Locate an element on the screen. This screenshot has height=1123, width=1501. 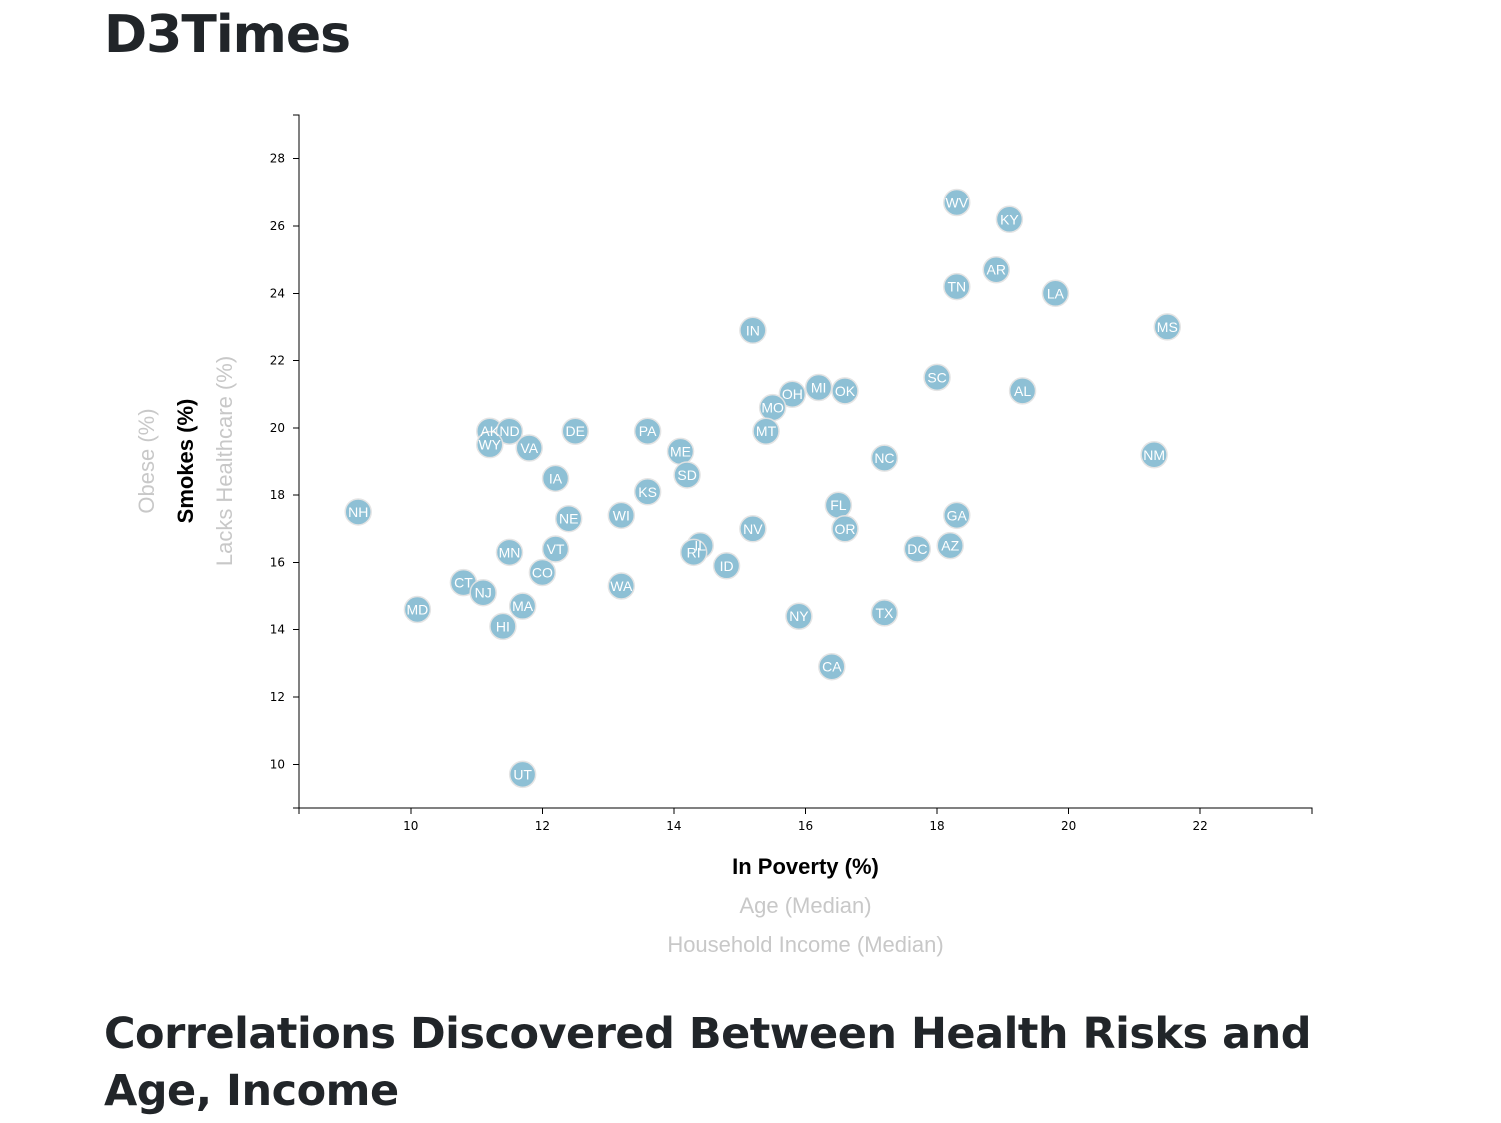
y-axis-title-1: Smokes (%) is located at coordinates (185, 461).